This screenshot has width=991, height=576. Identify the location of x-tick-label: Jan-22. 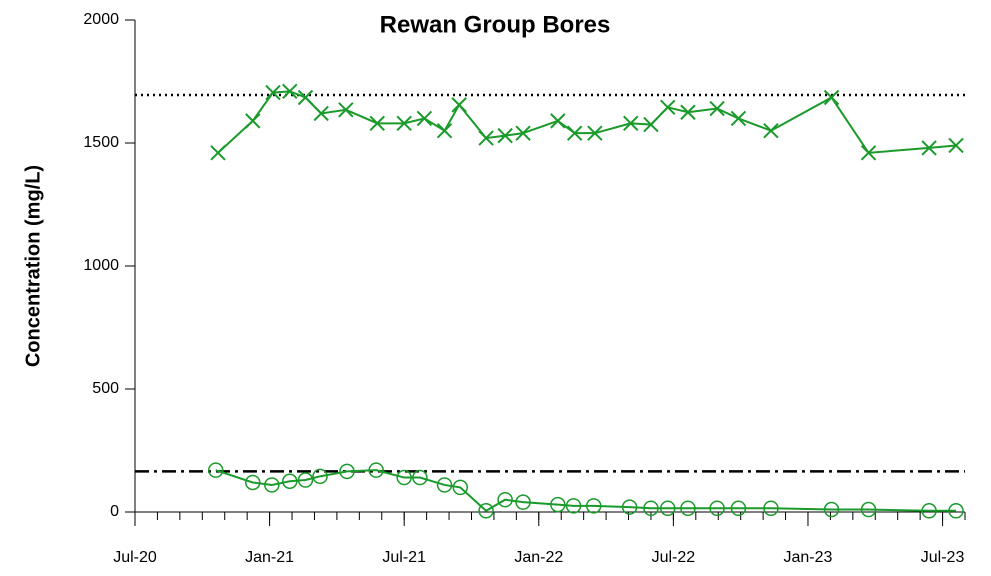
(538, 557).